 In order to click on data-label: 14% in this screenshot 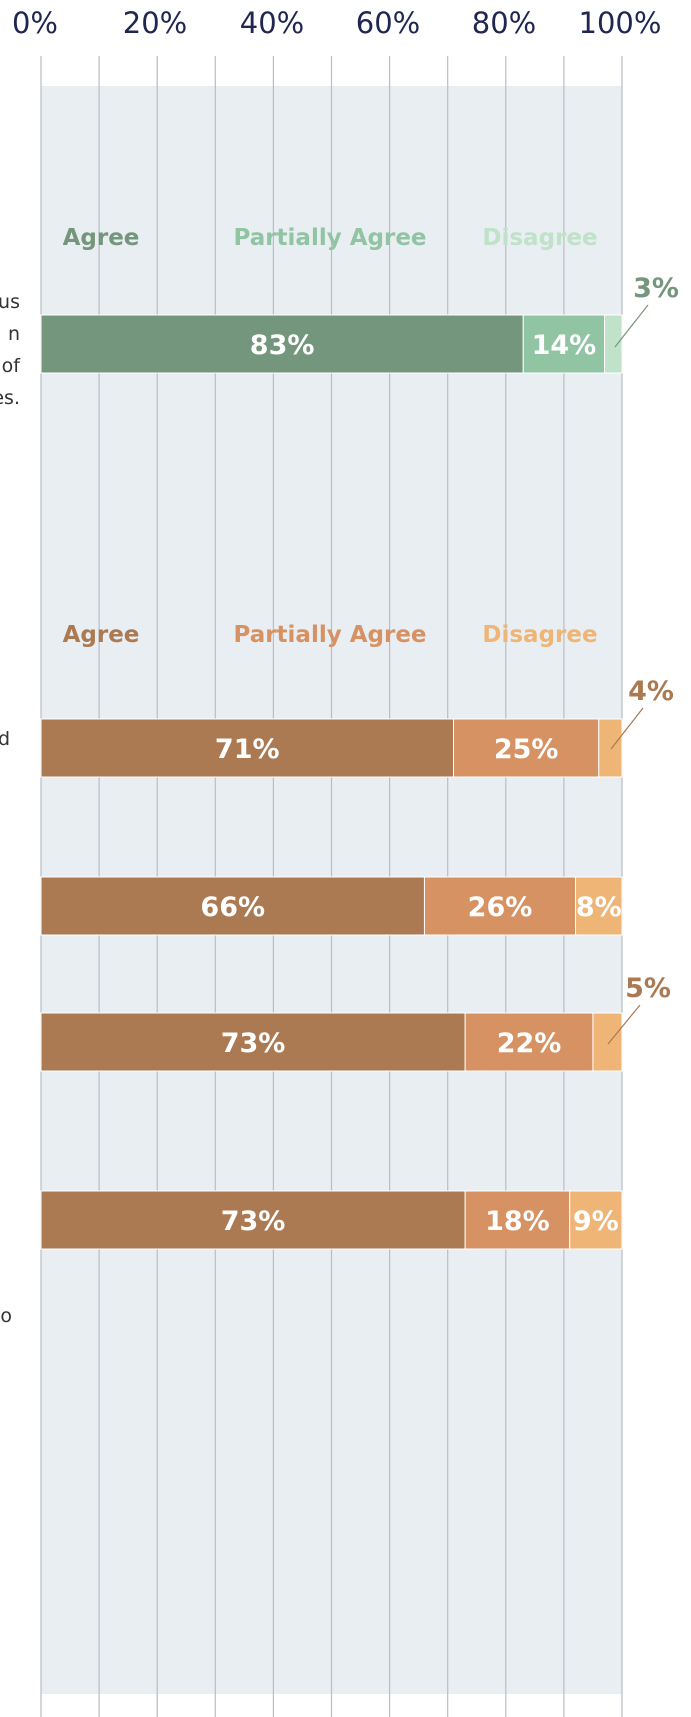, I will do `click(564, 345)`.